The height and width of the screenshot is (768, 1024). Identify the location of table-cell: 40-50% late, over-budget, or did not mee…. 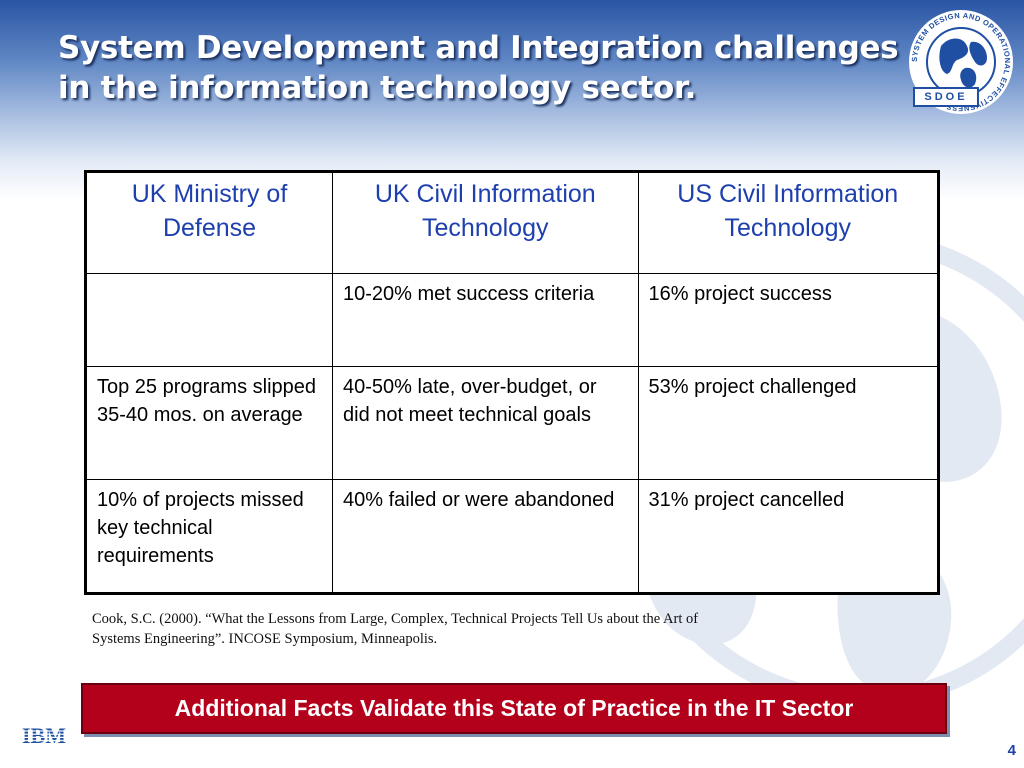
(485, 423).